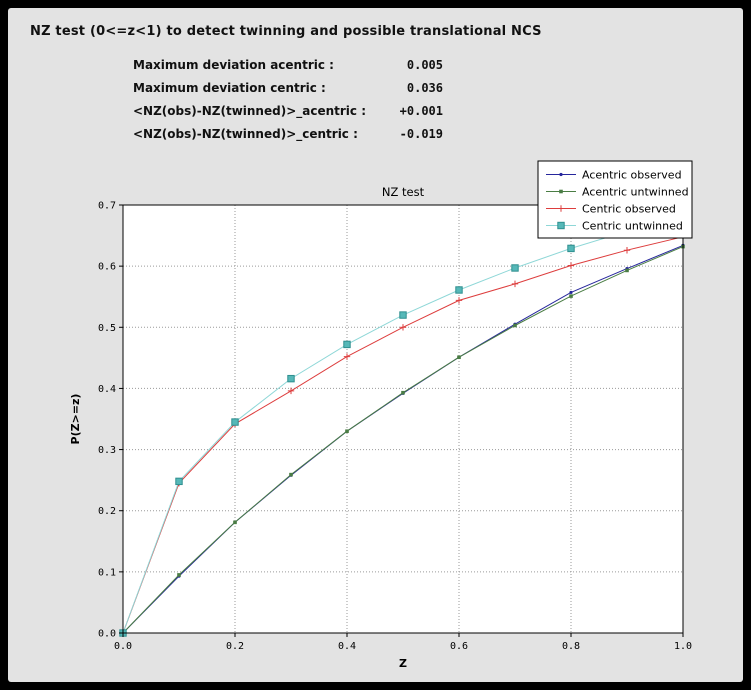 The height and width of the screenshot is (690, 751). What do you see at coordinates (107, 450) in the screenshot?
I see `svg-text: 0.3` at bounding box center [107, 450].